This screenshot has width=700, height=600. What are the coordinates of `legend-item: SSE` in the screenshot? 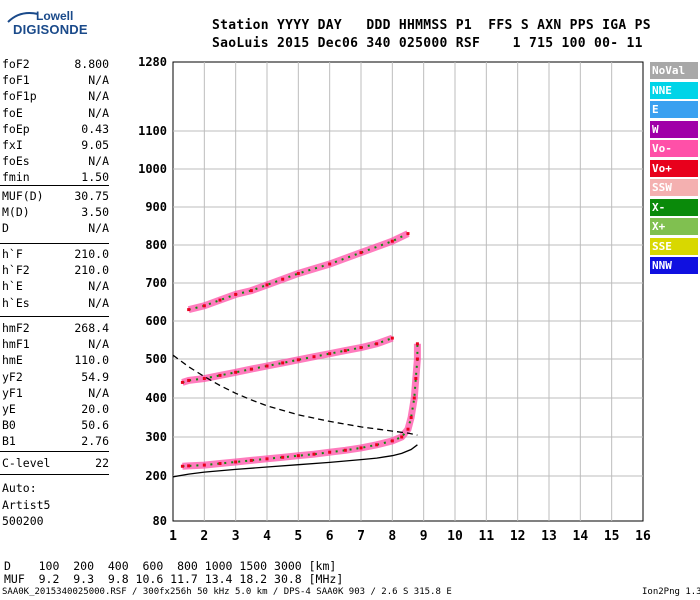 It's located at (674, 246).